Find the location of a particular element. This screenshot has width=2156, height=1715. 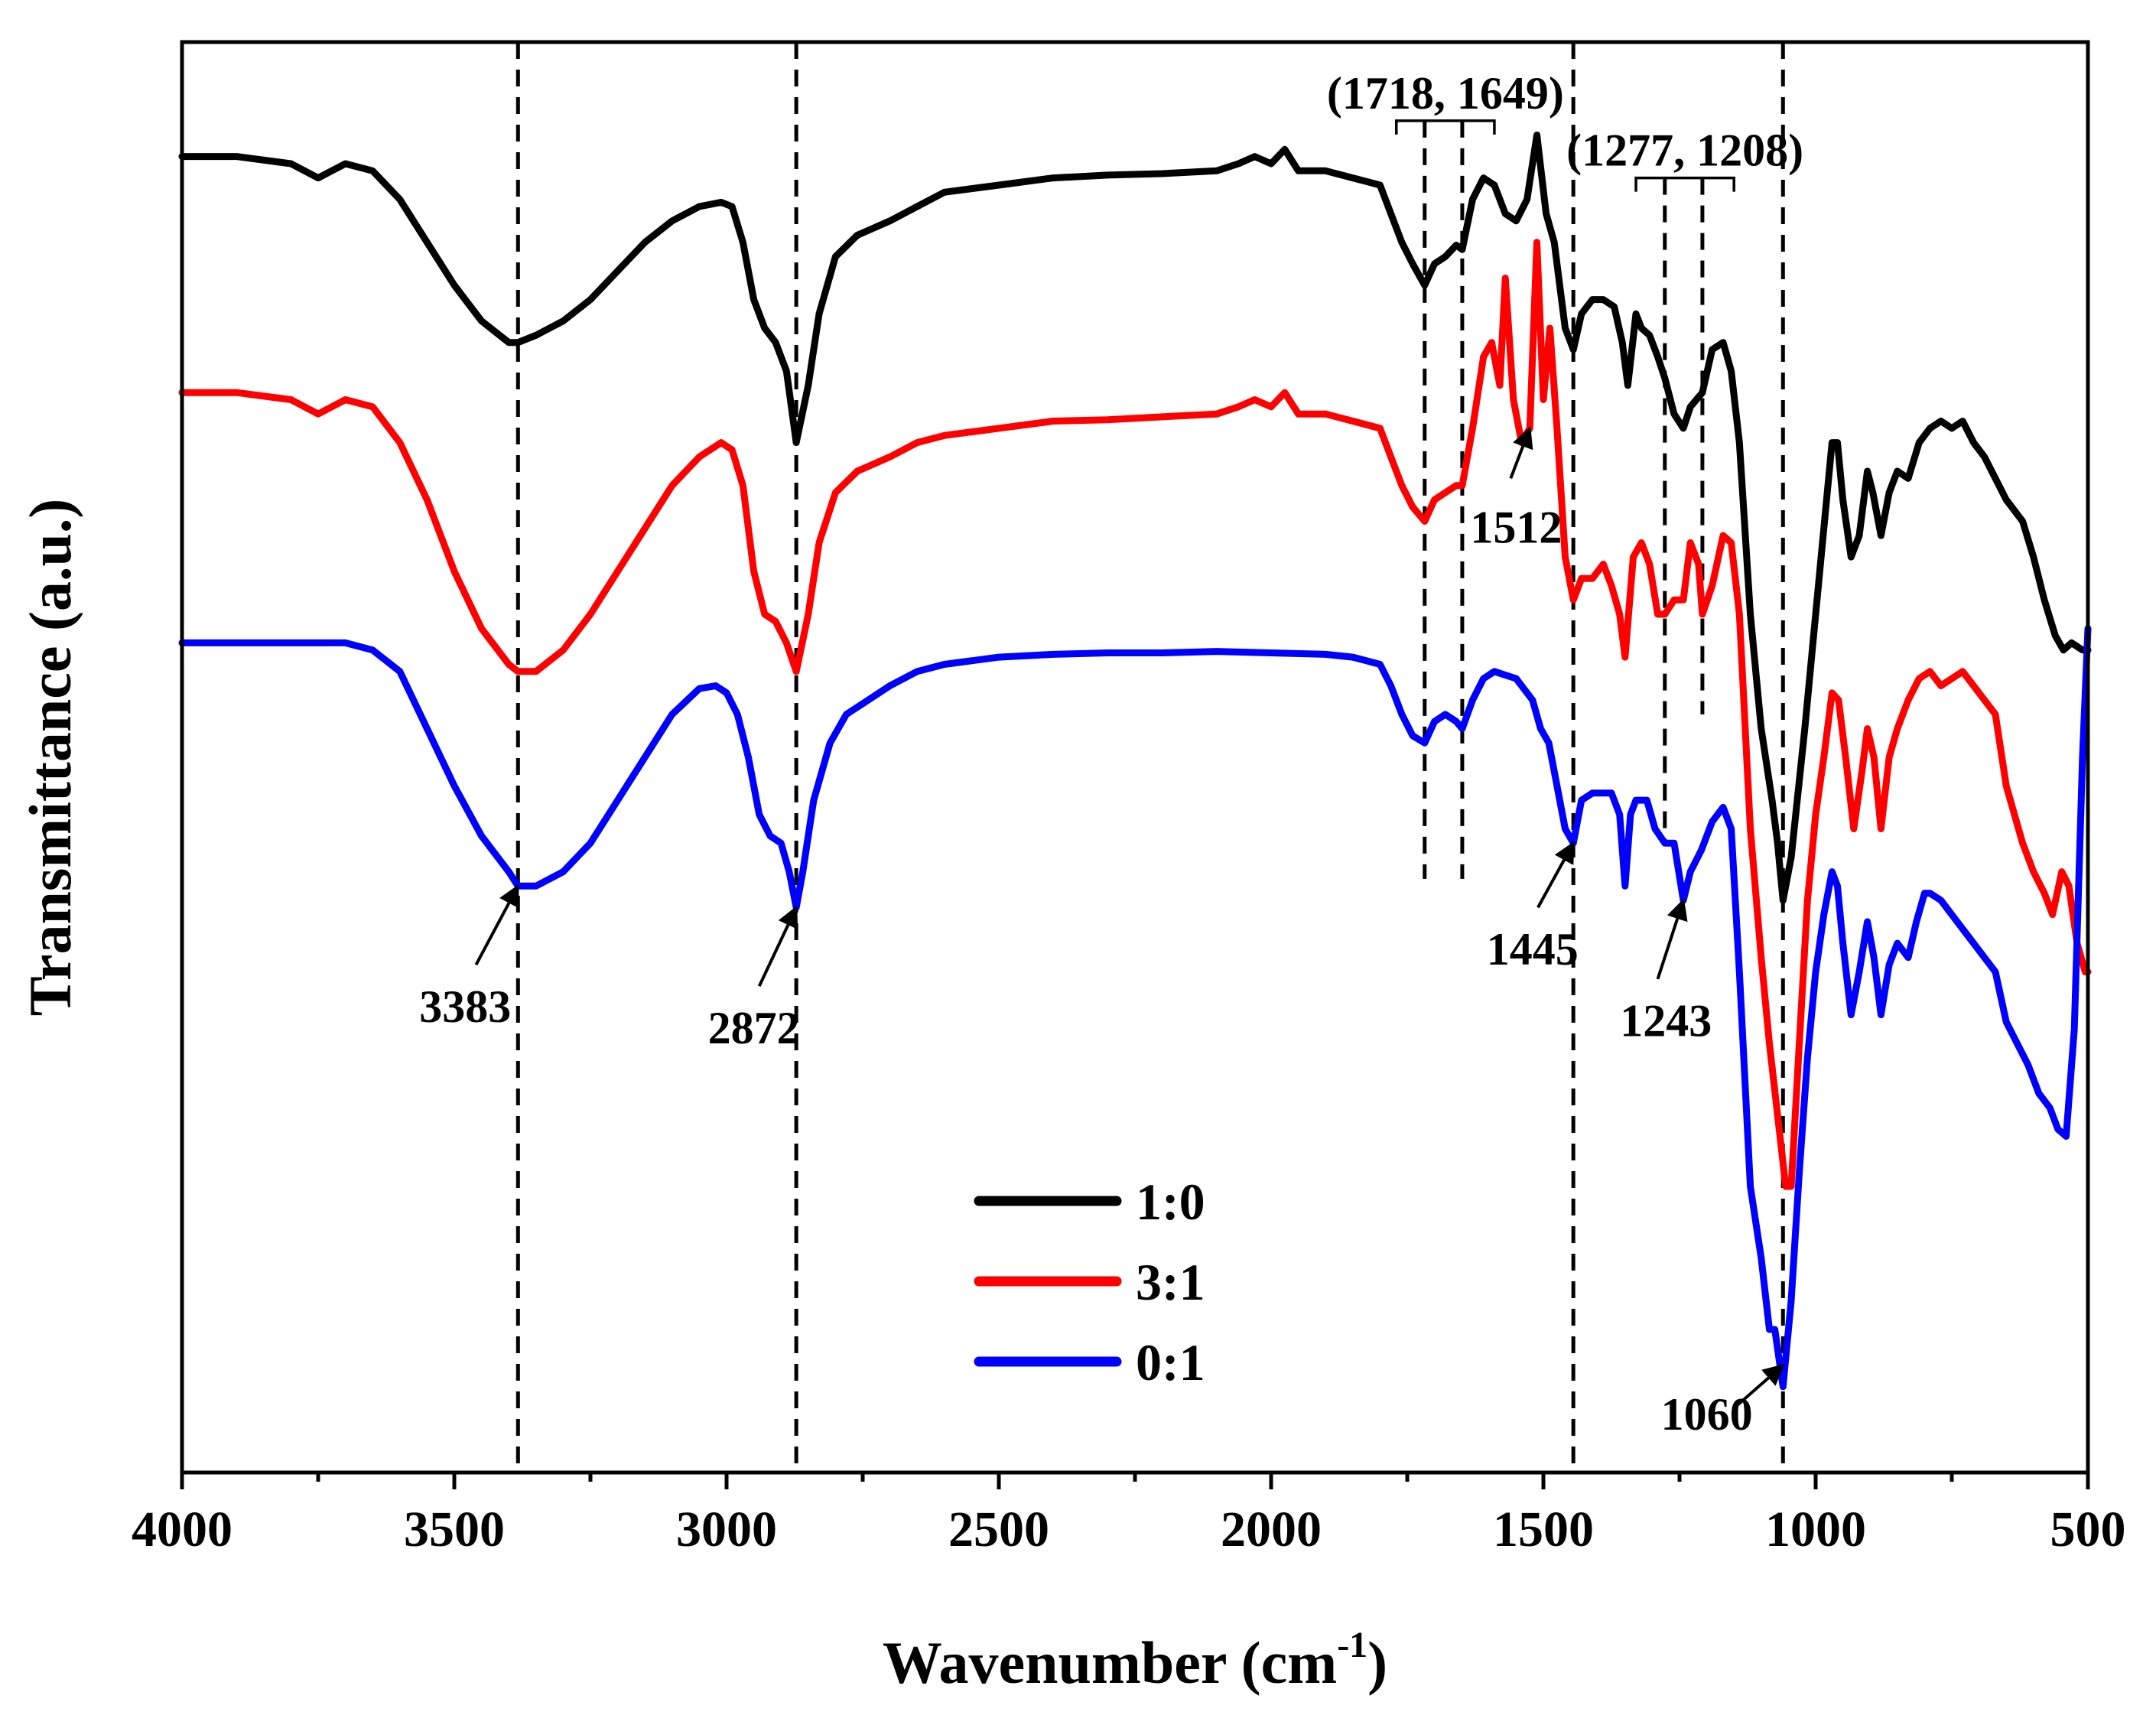

x-tick-label-1000: 1000 is located at coordinates (1815, 1530).